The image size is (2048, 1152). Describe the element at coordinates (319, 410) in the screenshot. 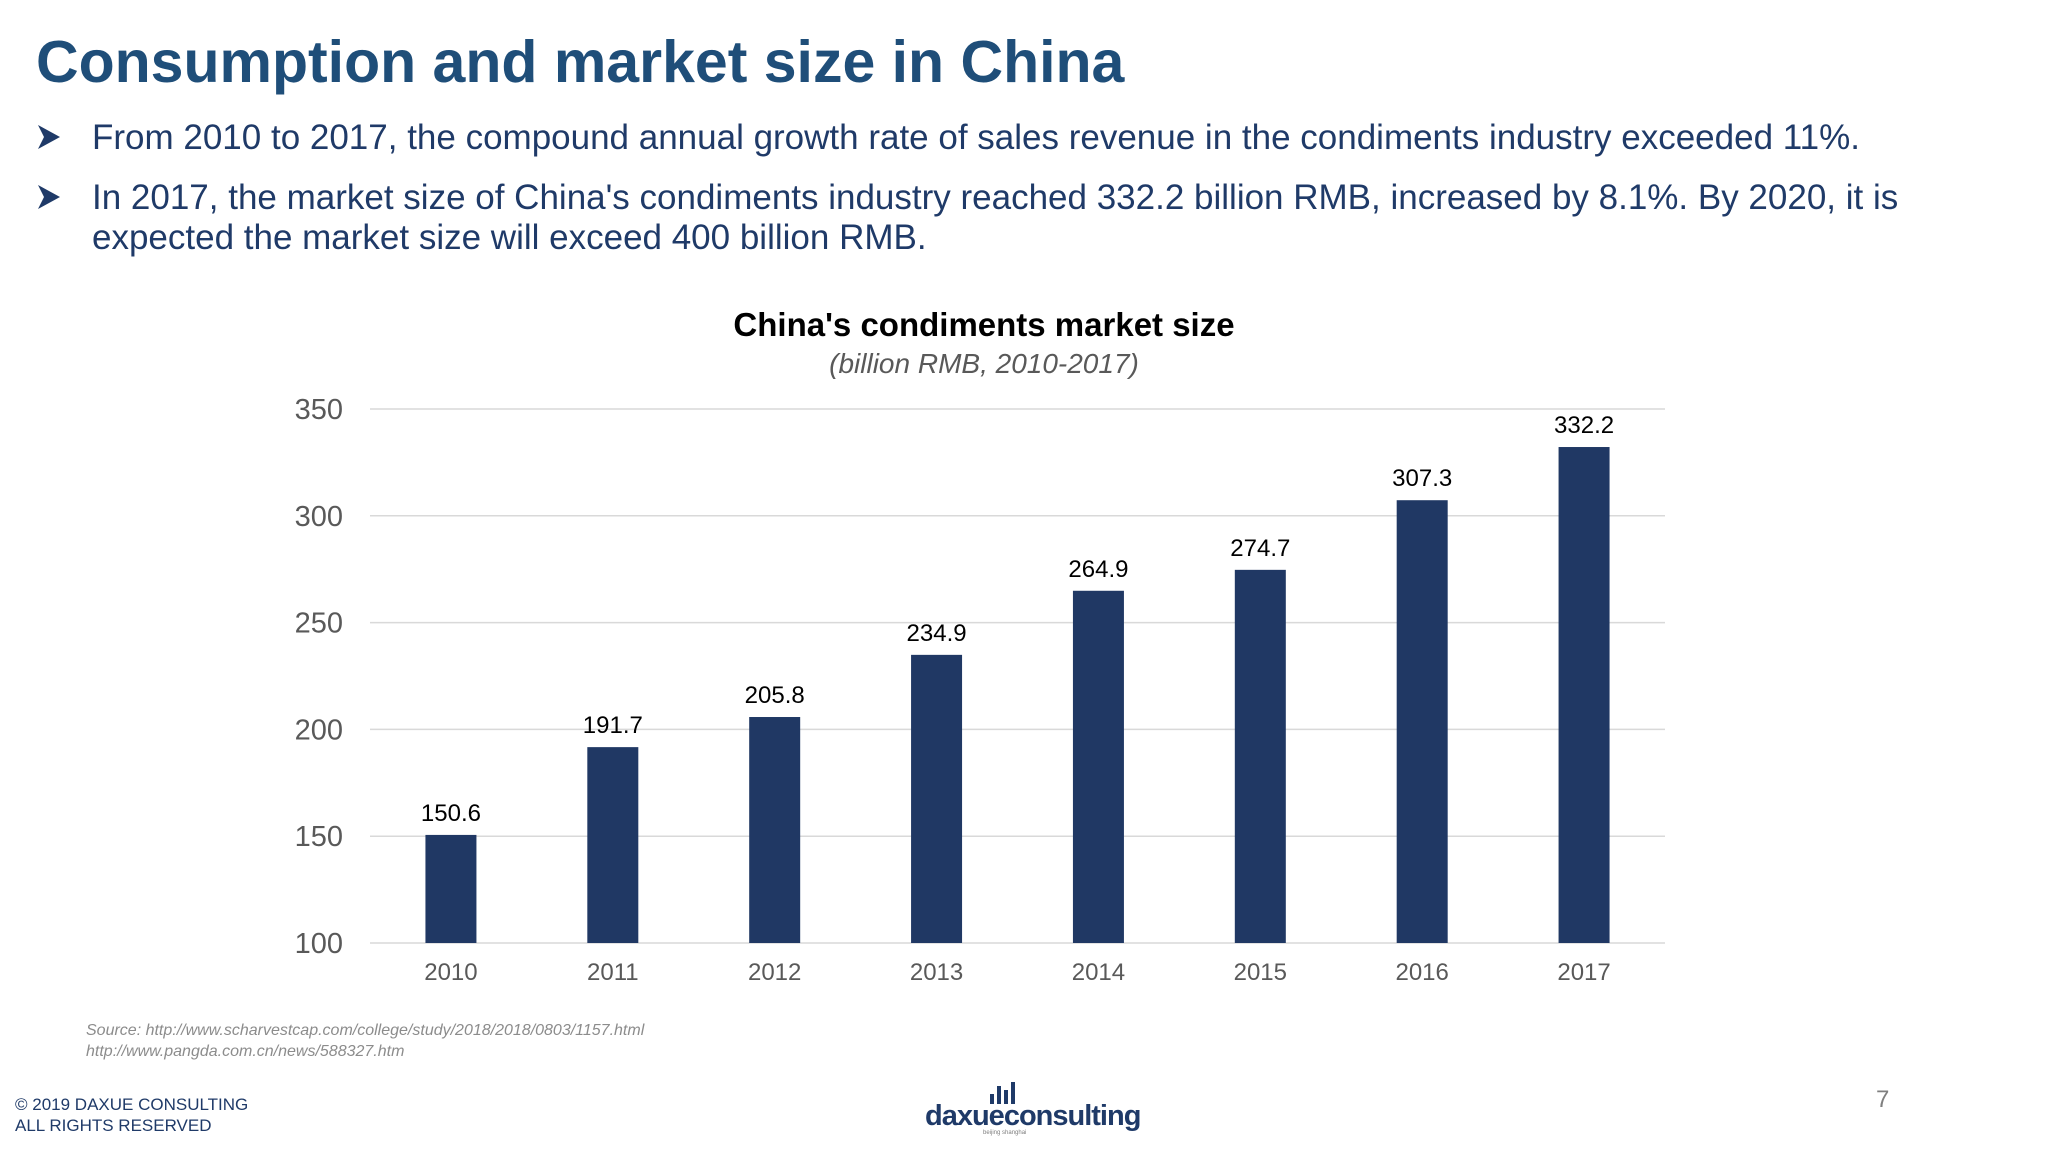

I see `y-tick-label: 350` at that location.